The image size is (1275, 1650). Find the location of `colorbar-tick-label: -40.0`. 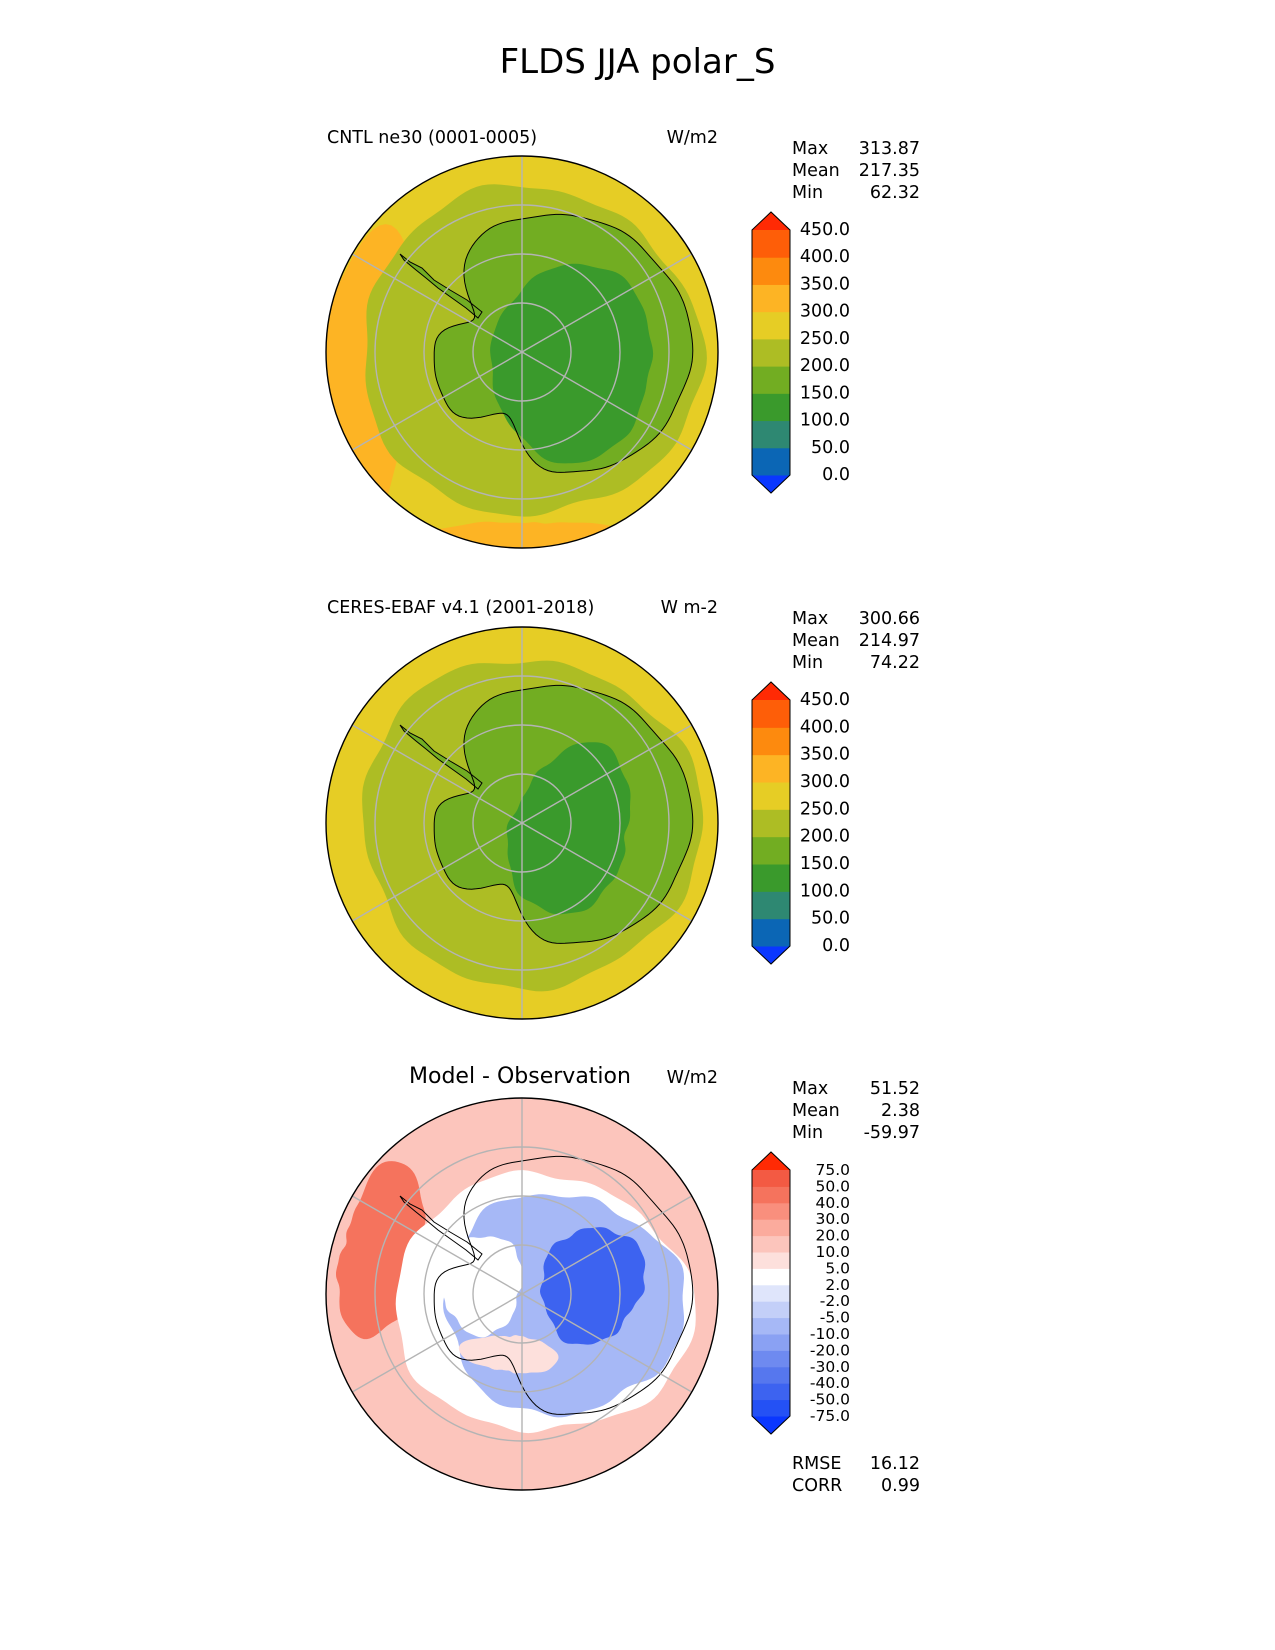

colorbar-tick-label: -40.0 is located at coordinates (830, 1383).